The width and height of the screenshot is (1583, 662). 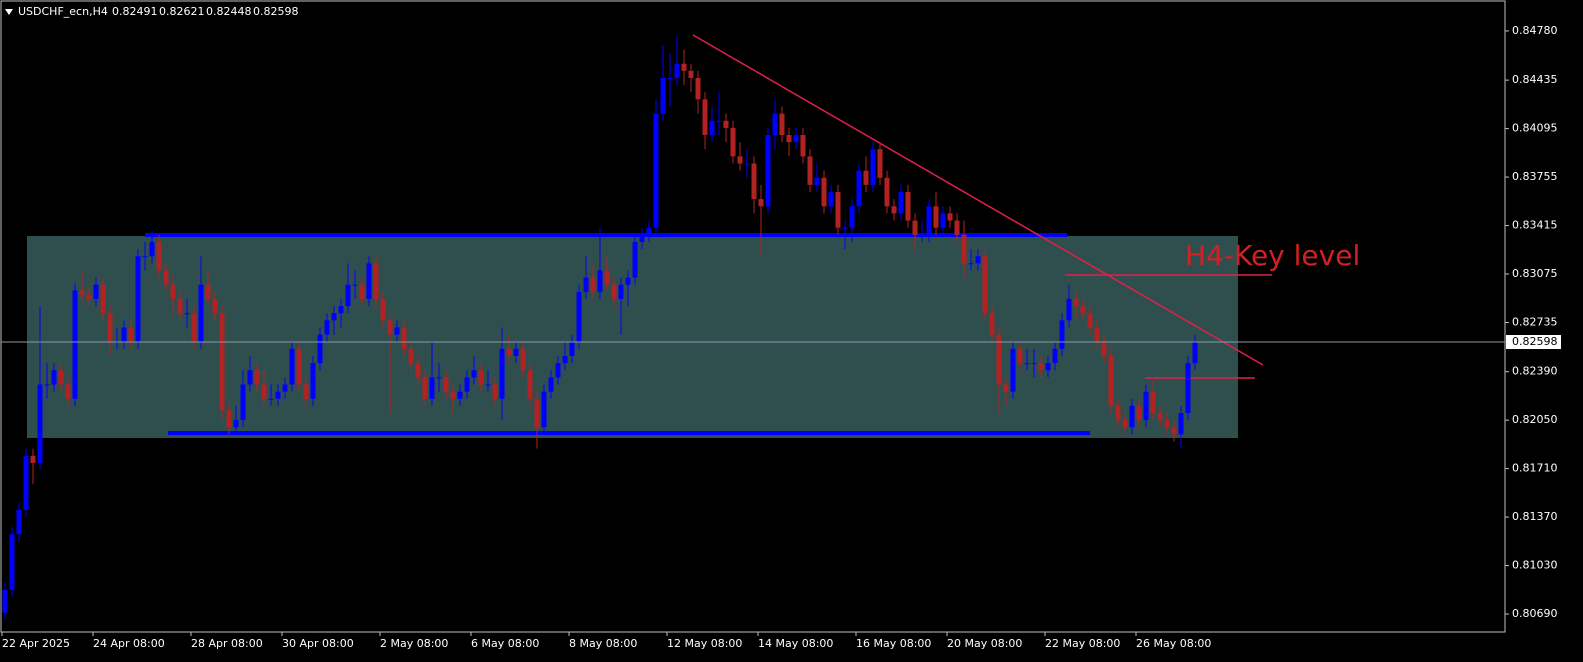 What do you see at coordinates (1535, 273) in the screenshot?
I see `y-tick-label: 0.83075` at bounding box center [1535, 273].